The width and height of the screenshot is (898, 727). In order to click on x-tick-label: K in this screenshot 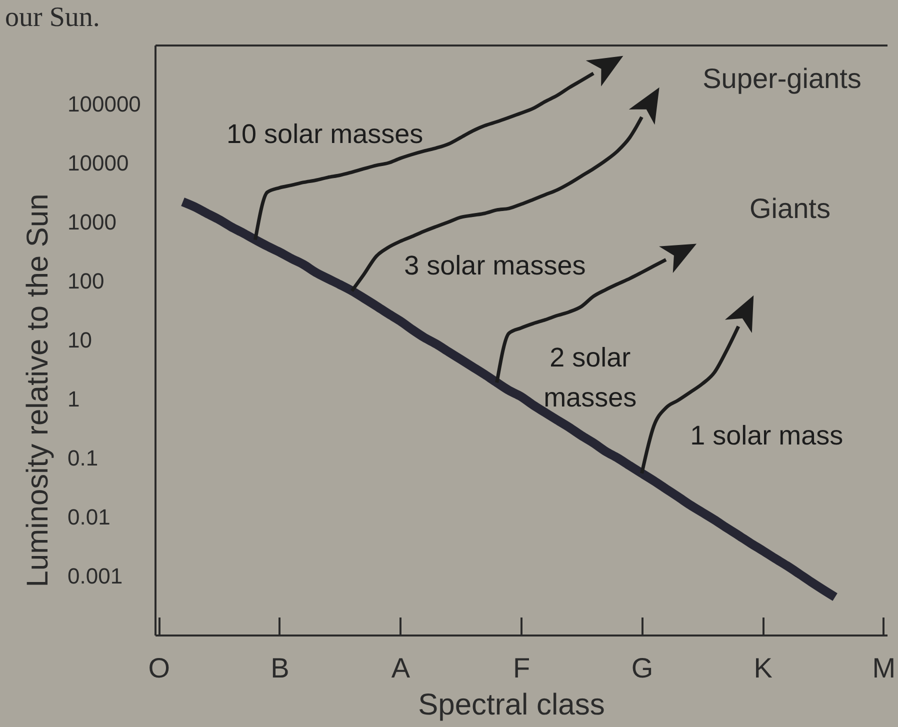, I will do `click(763, 668)`.